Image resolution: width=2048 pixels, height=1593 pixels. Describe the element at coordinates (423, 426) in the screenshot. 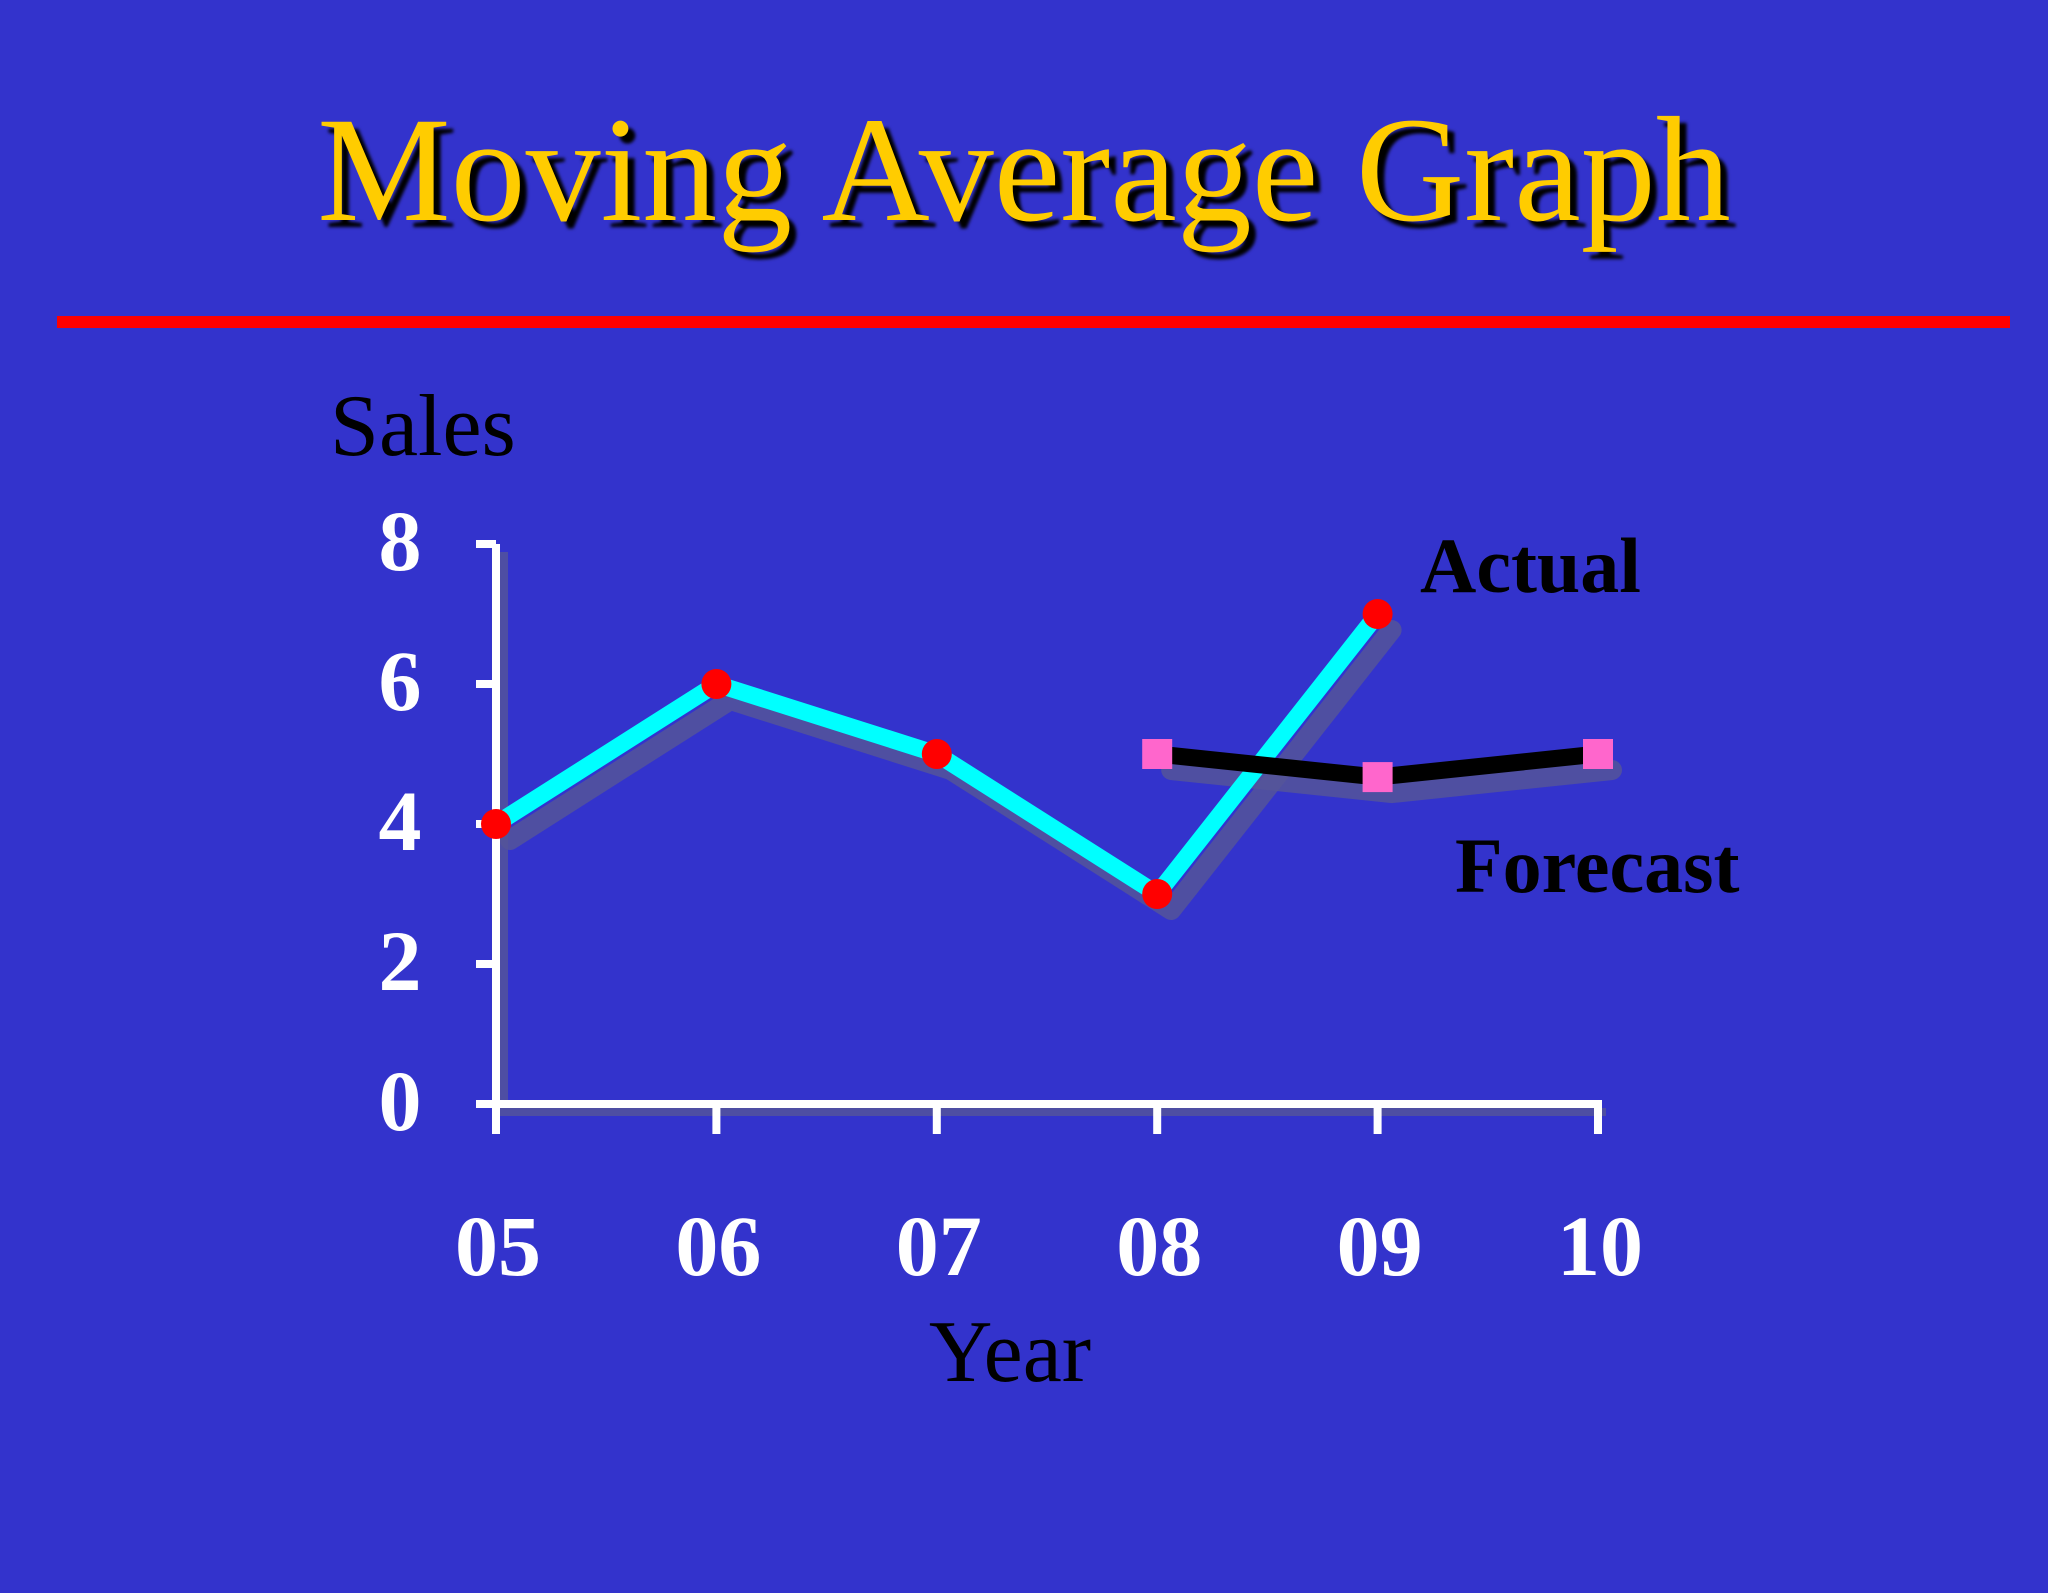

I see `y-axis-title: Sales` at that location.